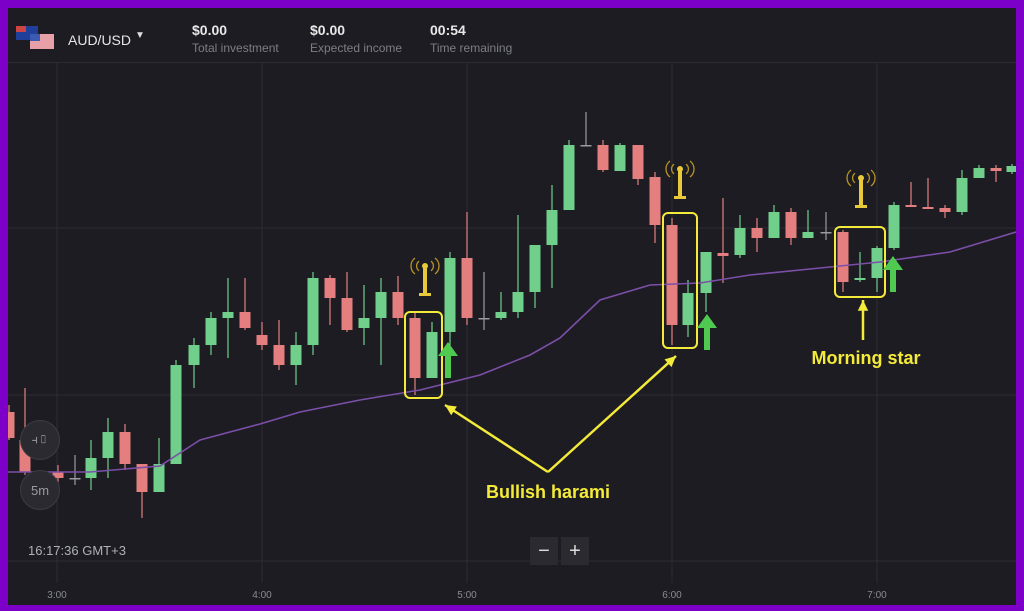 This screenshot has height=611, width=1024. What do you see at coordinates (544, 551) in the screenshot?
I see `zoom-out-button: −` at bounding box center [544, 551].